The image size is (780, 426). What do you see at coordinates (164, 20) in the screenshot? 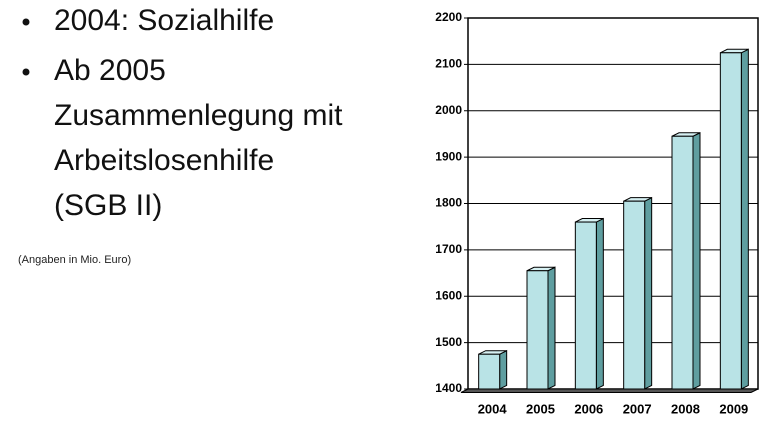
I see `bullet-text: 2004: Sozialhilfe` at bounding box center [164, 20].